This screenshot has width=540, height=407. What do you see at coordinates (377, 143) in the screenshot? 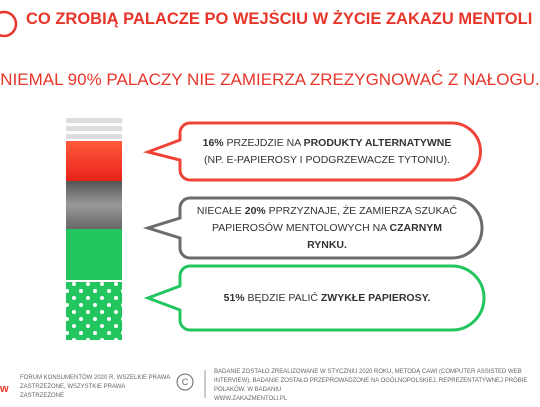
I see `bold-text: PRODUKTY ALTERNATYWNE` at bounding box center [377, 143].